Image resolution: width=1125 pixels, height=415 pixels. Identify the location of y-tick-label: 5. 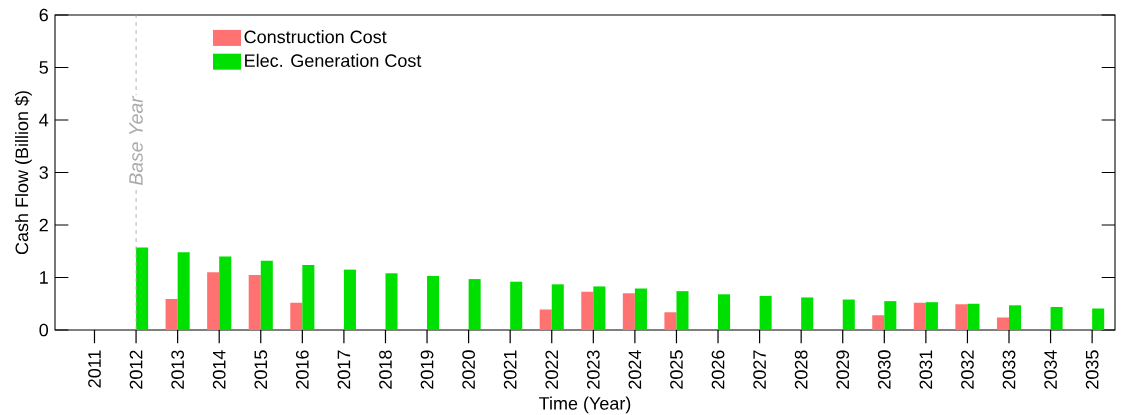
(43, 67).